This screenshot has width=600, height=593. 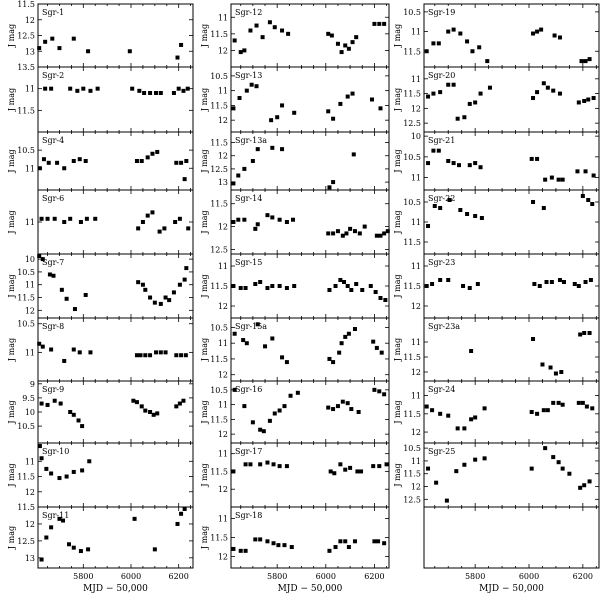 What do you see at coordinates (295, 222) in the screenshot?
I see `panel-sgr-14: 11.5 12 12.5 Sgr-14 J mag` at bounding box center [295, 222].